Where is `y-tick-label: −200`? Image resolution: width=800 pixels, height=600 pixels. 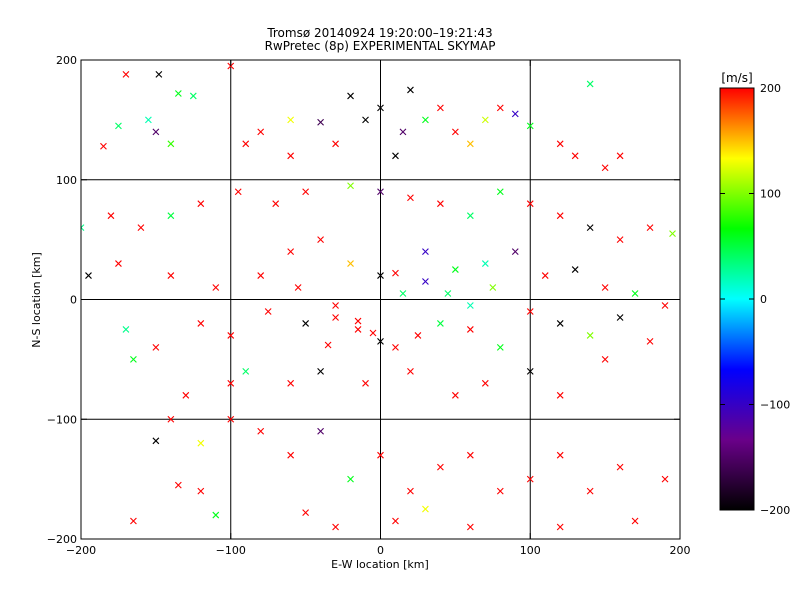 y-tick-label: −200 is located at coordinates (62, 539).